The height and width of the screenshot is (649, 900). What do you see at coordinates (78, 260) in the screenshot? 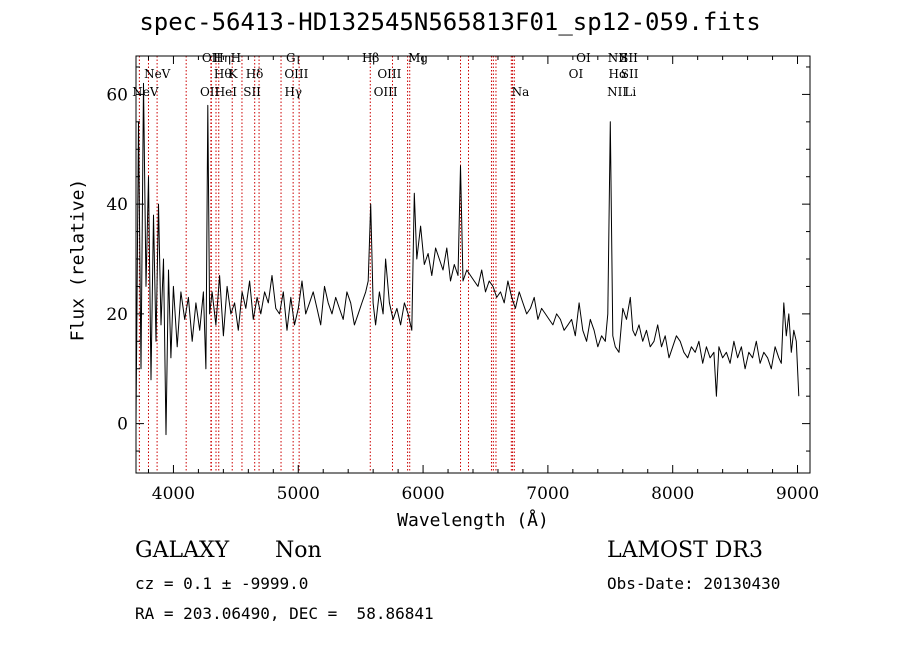
I see `y-axis-label: Flux (relative)` at bounding box center [78, 260].